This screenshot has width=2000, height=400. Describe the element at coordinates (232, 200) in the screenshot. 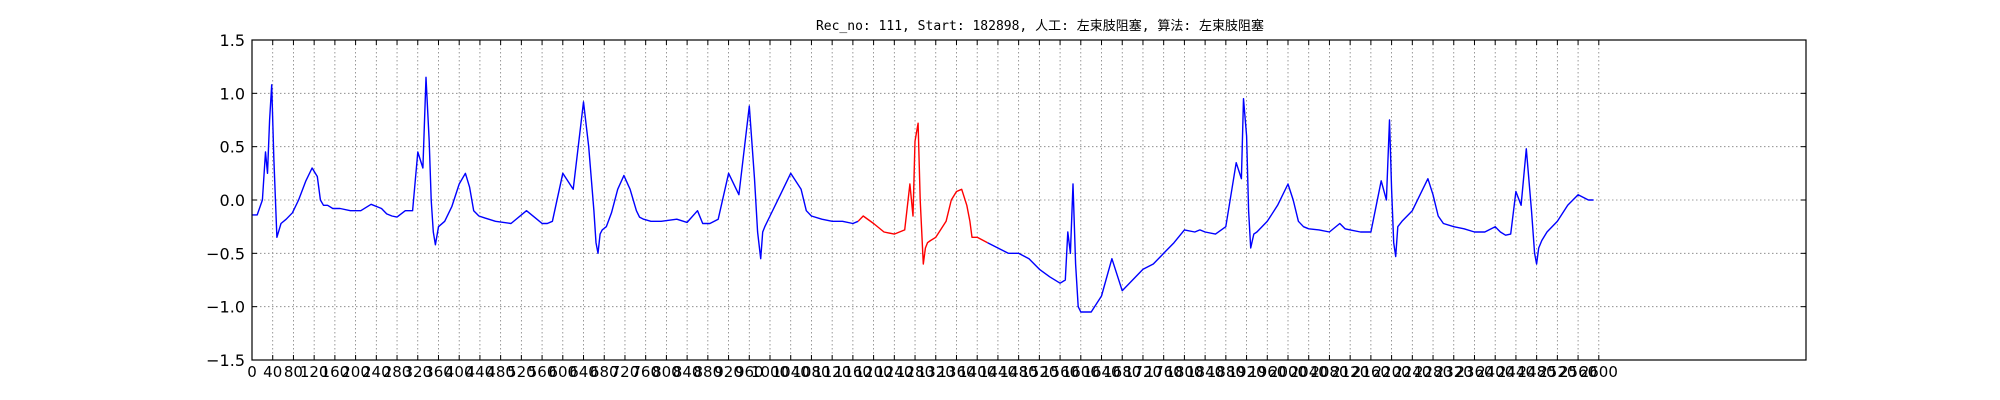

I see `y-tick-label: 0.0` at that location.